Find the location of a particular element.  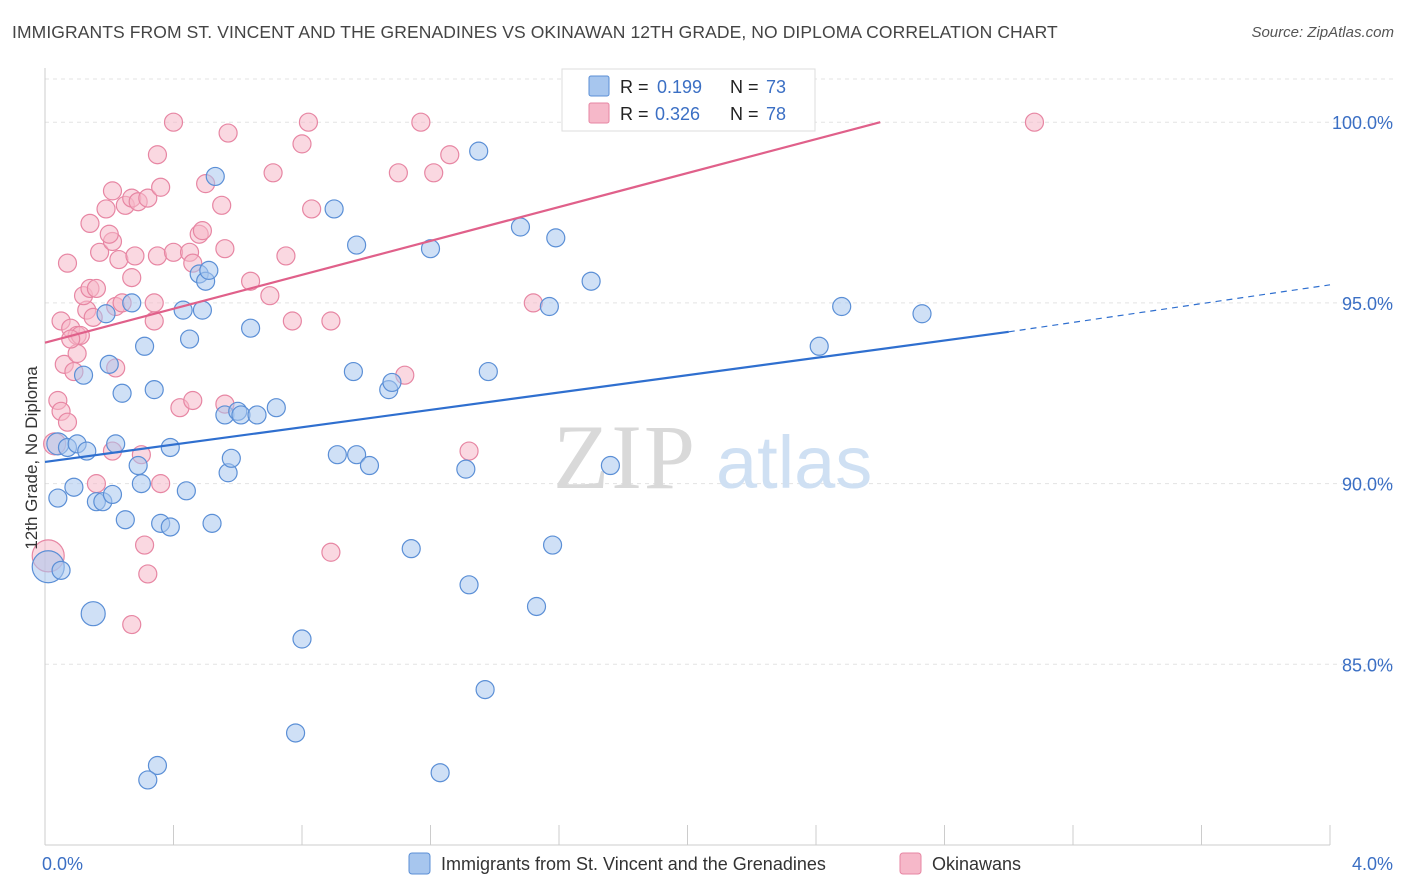

watermark-zip: ZIP is located at coordinates (625, 457).